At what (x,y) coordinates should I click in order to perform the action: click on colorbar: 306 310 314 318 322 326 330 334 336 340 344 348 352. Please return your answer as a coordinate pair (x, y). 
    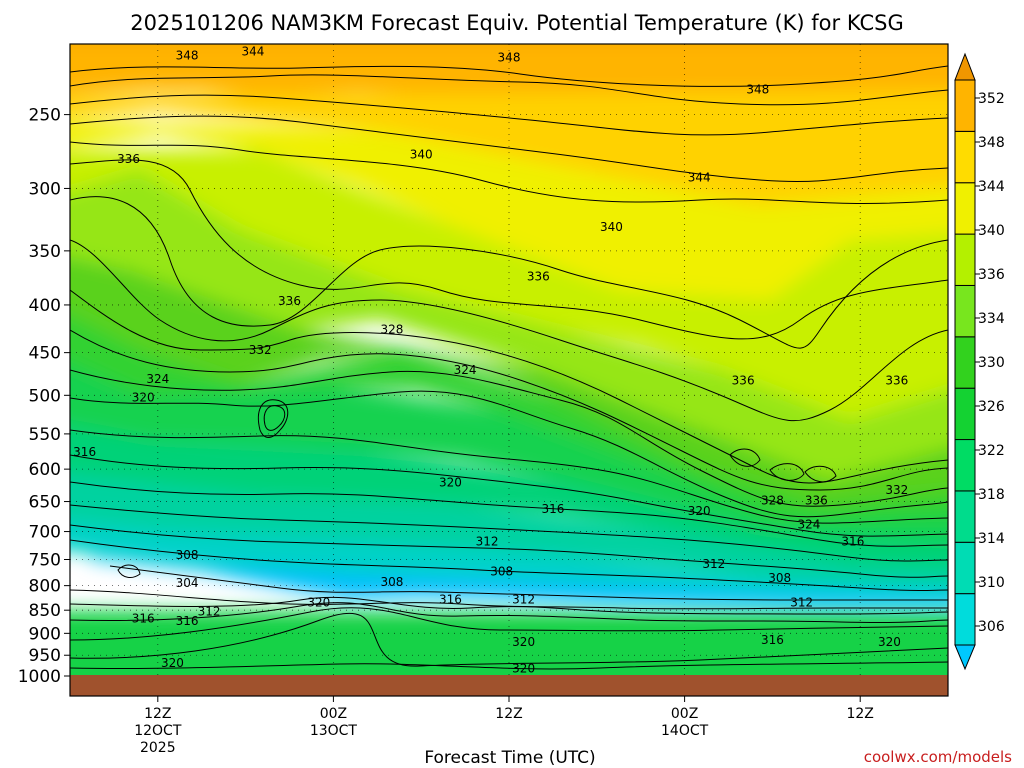
    Looking at the image, I should click on (979, 361).